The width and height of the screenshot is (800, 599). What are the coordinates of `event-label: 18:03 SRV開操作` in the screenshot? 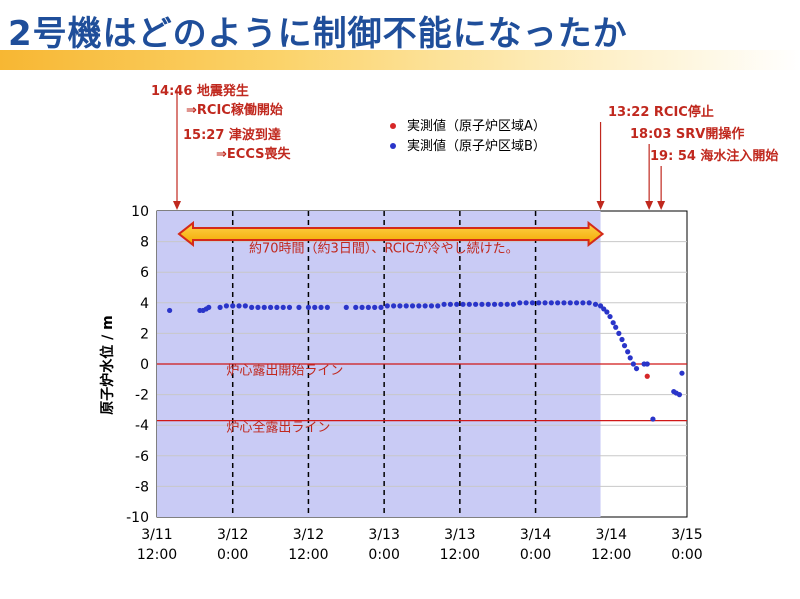 It's located at (687, 134).